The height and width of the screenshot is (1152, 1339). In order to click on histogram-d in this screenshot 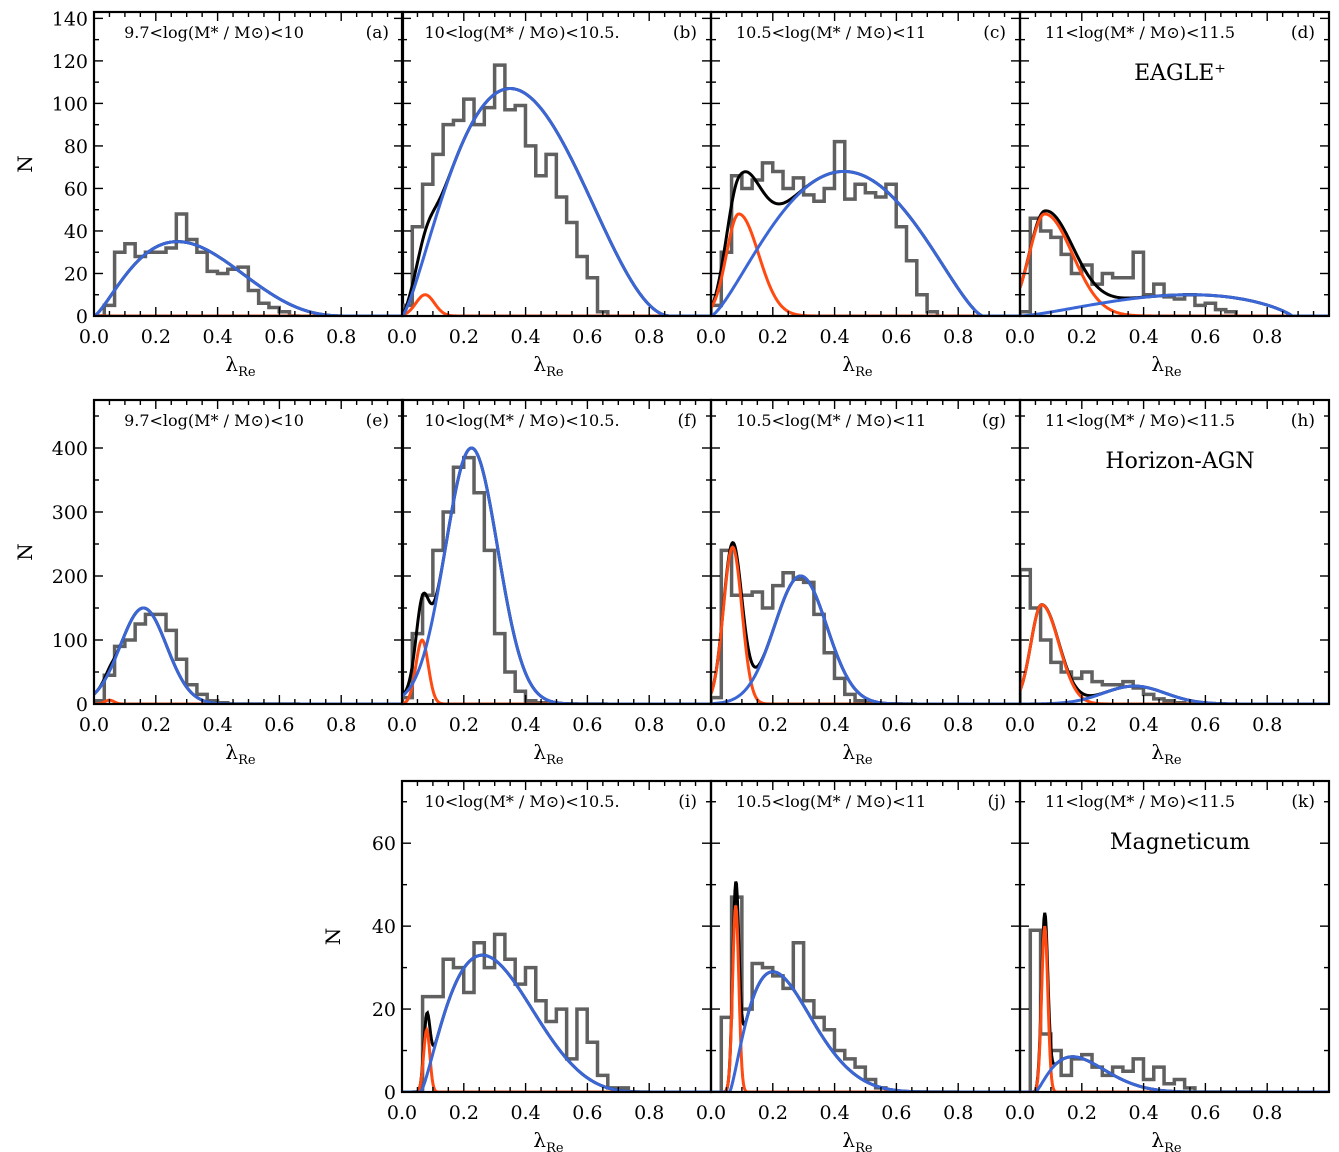, I will do `click(1129, 266)`.